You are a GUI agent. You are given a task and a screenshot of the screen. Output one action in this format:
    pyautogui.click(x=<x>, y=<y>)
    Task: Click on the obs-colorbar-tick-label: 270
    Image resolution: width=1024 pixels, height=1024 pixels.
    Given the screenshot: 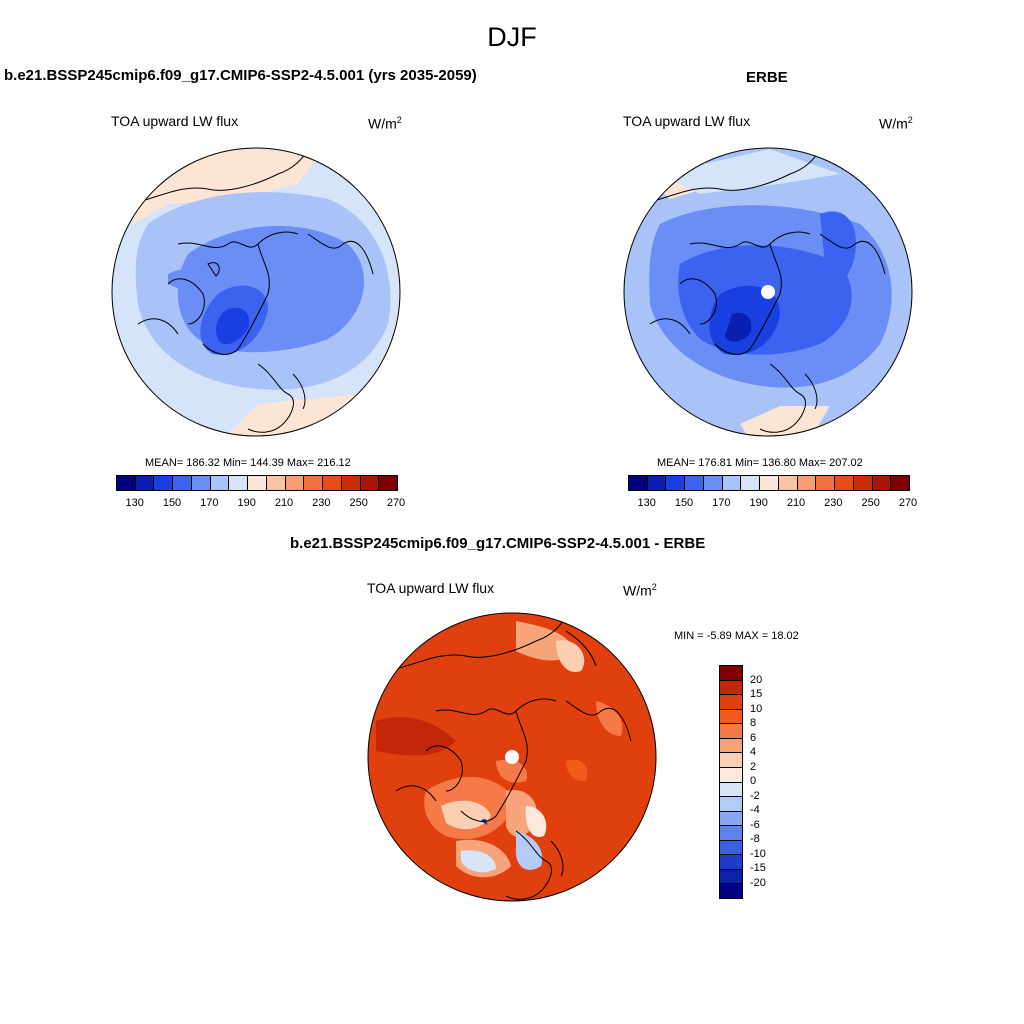 What is the action you would take?
    pyautogui.click(x=908, y=503)
    